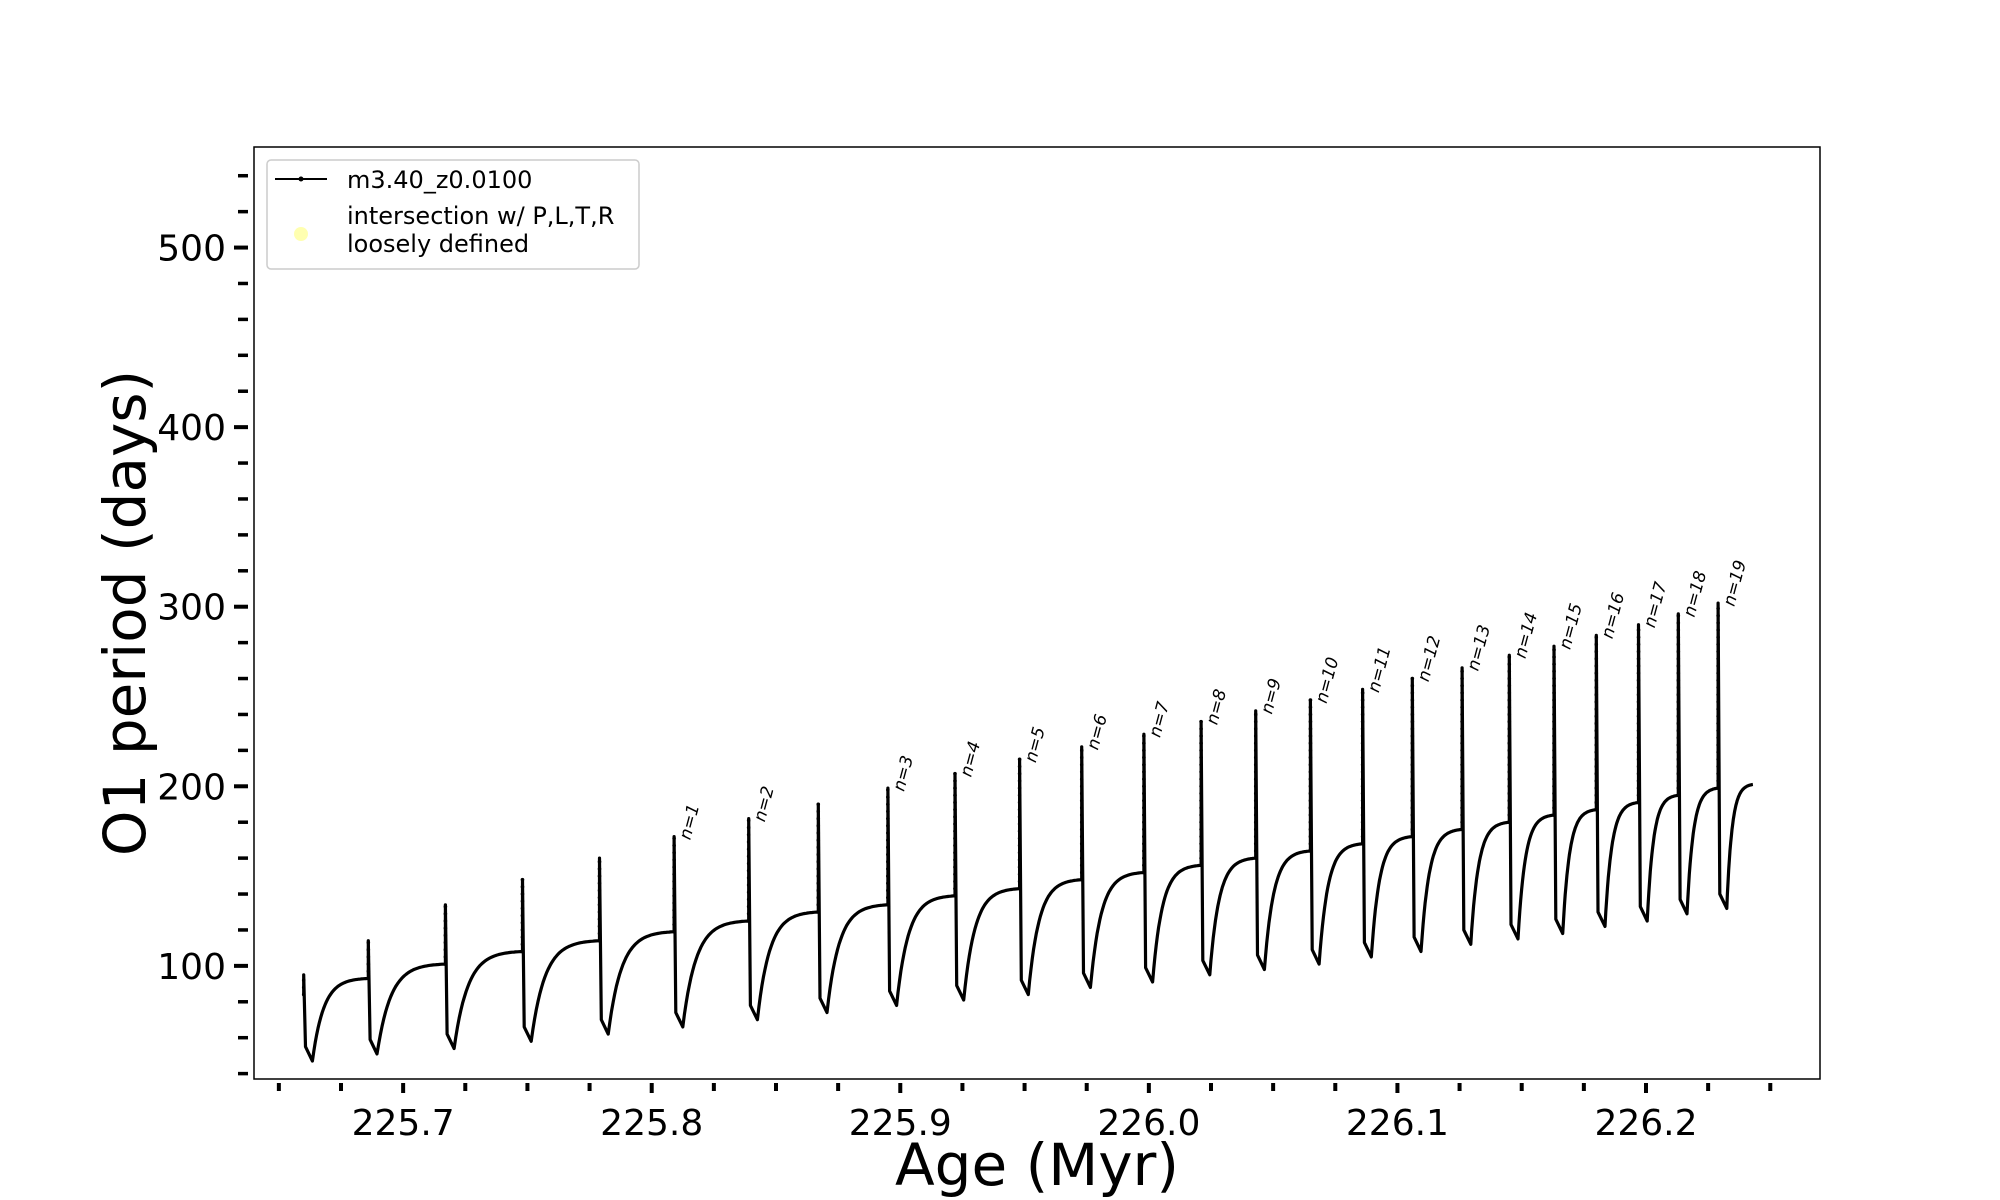  I want to click on y-axis: 100 200 300 400 500, so click(202, 624).